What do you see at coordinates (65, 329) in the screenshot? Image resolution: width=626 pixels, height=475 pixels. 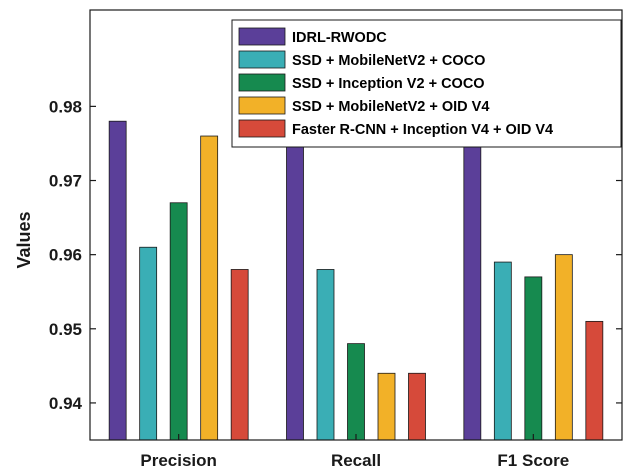 I see `y-tick-label: 0.95` at bounding box center [65, 329].